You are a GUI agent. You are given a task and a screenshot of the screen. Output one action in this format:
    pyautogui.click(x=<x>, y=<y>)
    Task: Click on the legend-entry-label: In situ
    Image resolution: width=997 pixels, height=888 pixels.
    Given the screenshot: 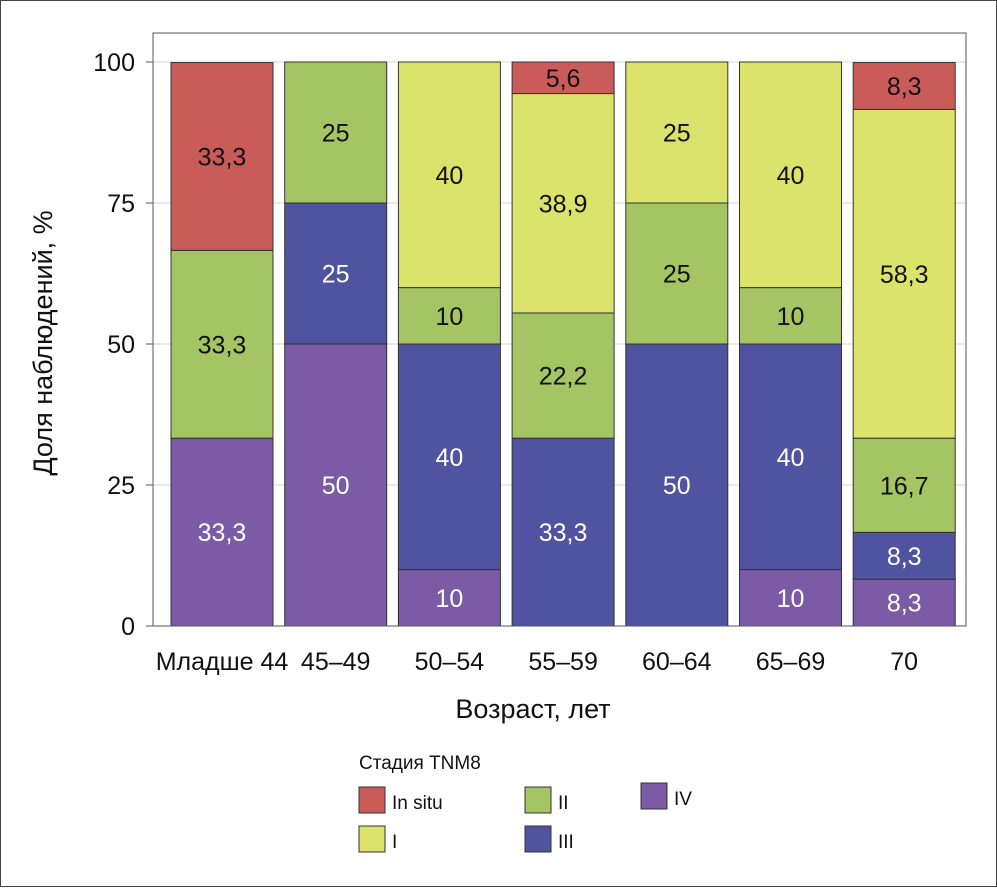 What is the action you would take?
    pyautogui.click(x=417, y=803)
    